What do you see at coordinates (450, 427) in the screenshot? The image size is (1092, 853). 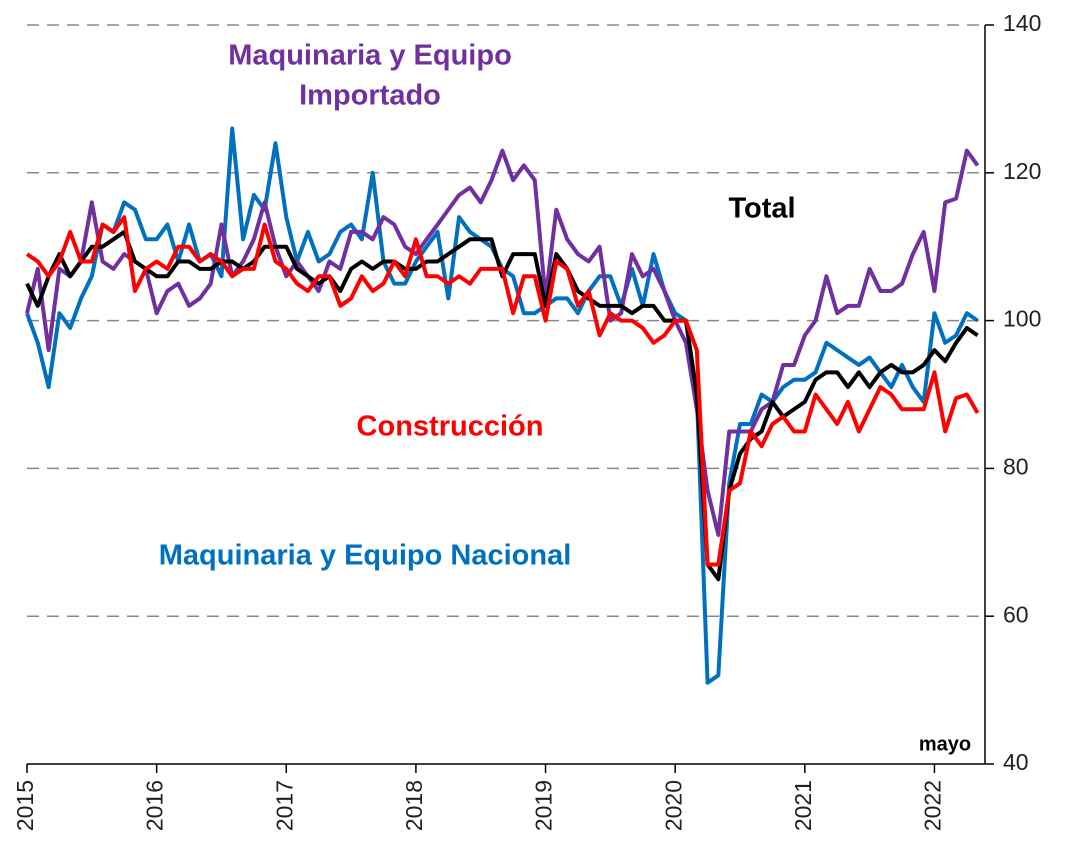 I see `annotation: Construcción` at bounding box center [450, 427].